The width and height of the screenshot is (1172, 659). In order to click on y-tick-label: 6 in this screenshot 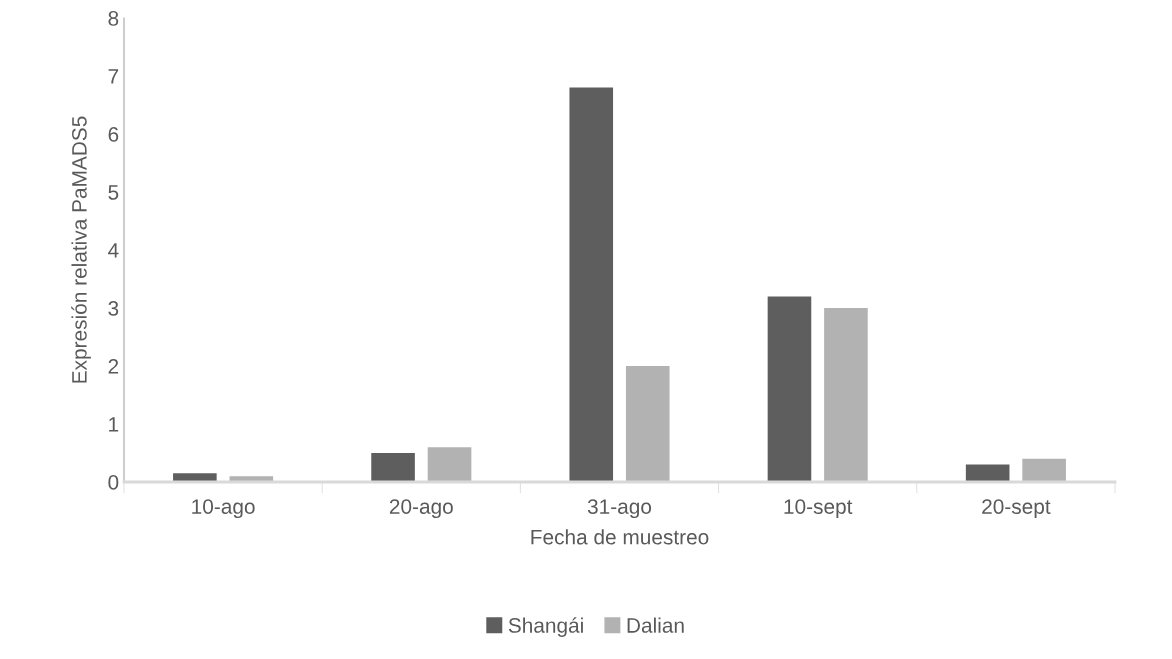, I will do `click(113, 134)`.